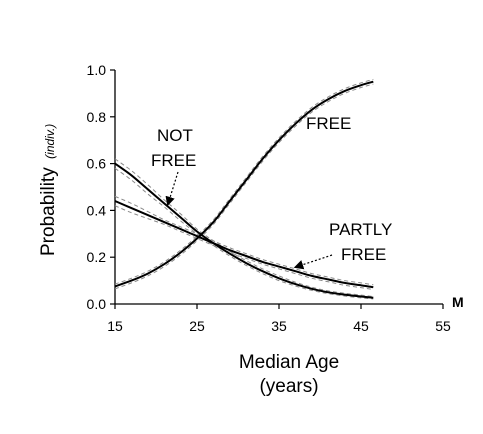  What do you see at coordinates (361, 326) in the screenshot?
I see `x-tick-label: 45` at bounding box center [361, 326].